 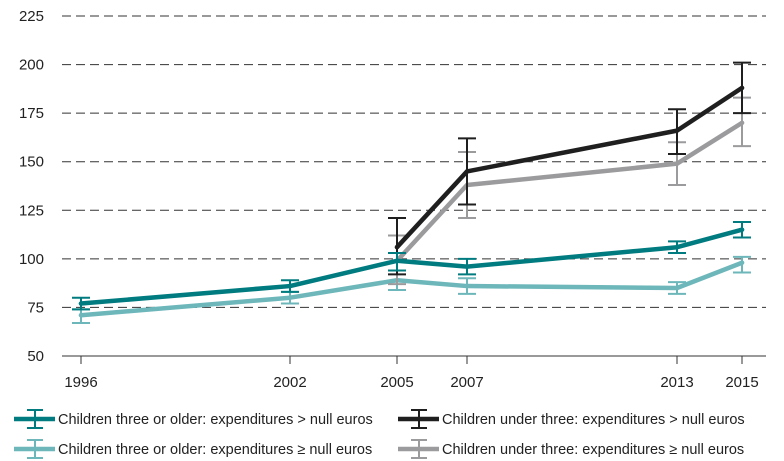 What do you see at coordinates (466, 382) in the screenshot?
I see `x-tick-label: 2007` at bounding box center [466, 382].